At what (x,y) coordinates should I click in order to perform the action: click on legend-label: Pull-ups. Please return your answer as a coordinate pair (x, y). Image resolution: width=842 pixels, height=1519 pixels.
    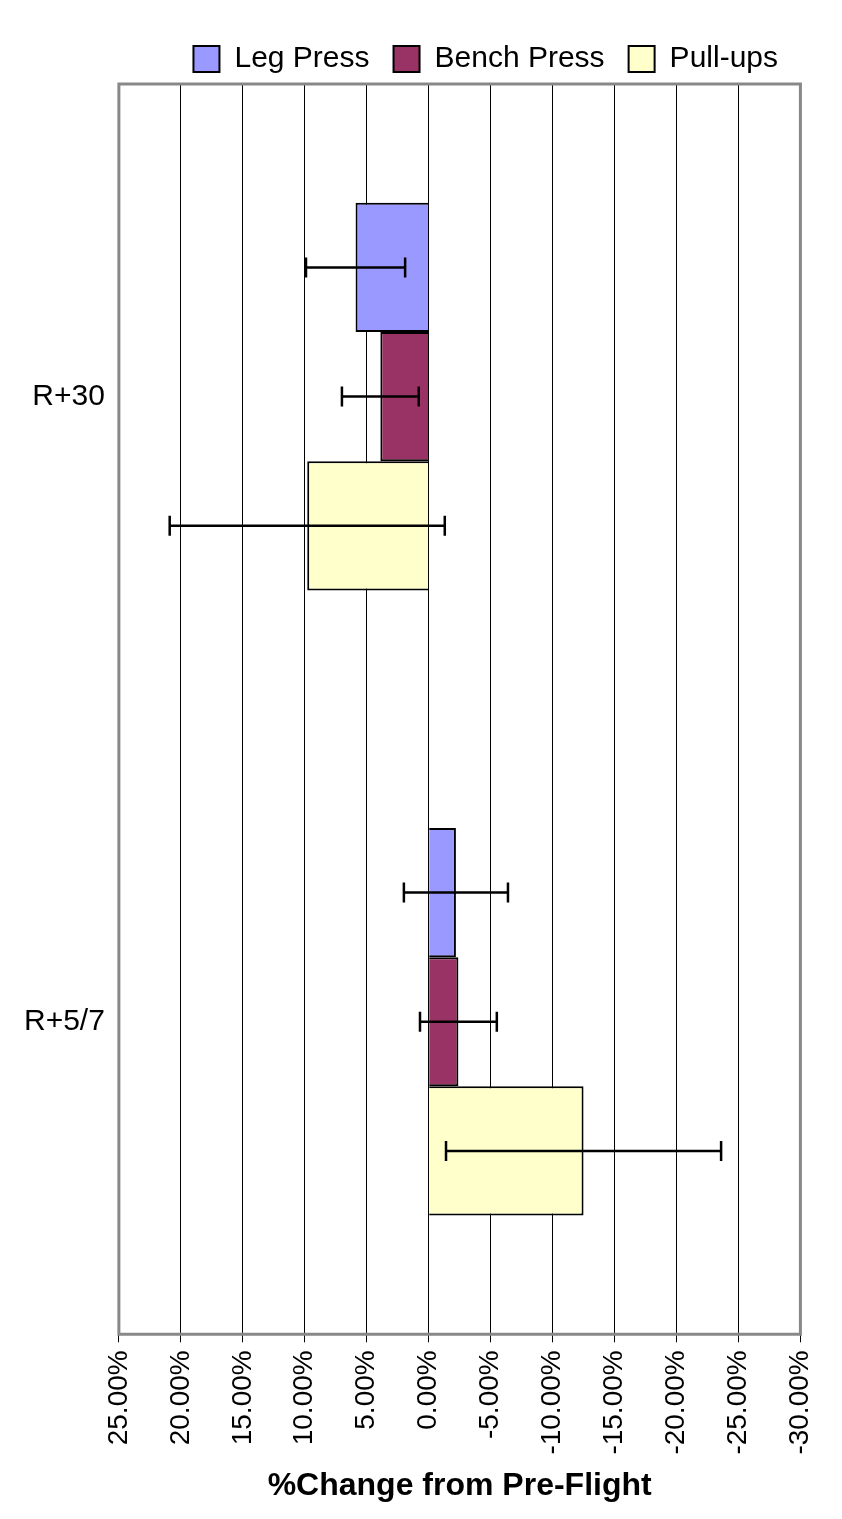
    Looking at the image, I should click on (724, 57).